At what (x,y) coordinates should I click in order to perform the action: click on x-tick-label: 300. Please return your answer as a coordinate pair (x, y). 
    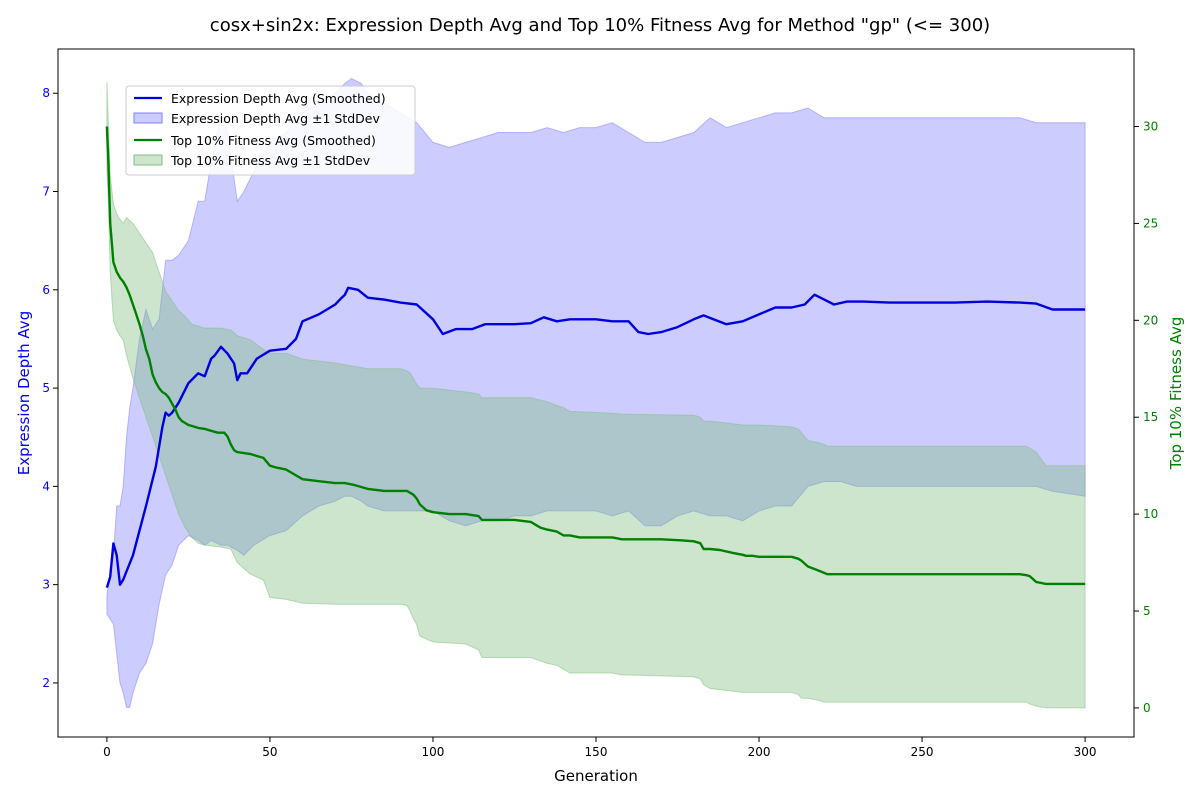
    Looking at the image, I should click on (1085, 752).